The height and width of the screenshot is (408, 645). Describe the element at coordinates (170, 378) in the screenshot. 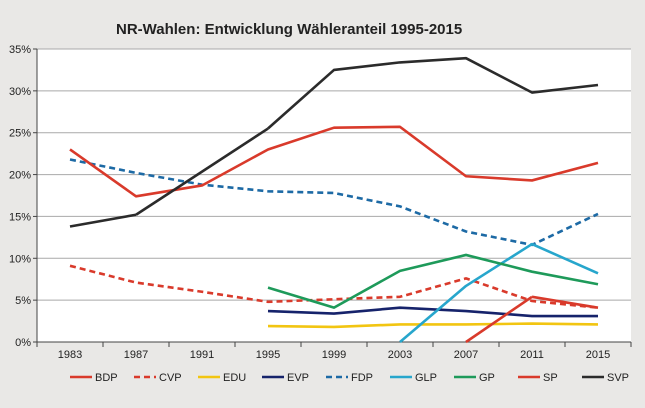

I see `legend-label-cvp: CVP` at that location.